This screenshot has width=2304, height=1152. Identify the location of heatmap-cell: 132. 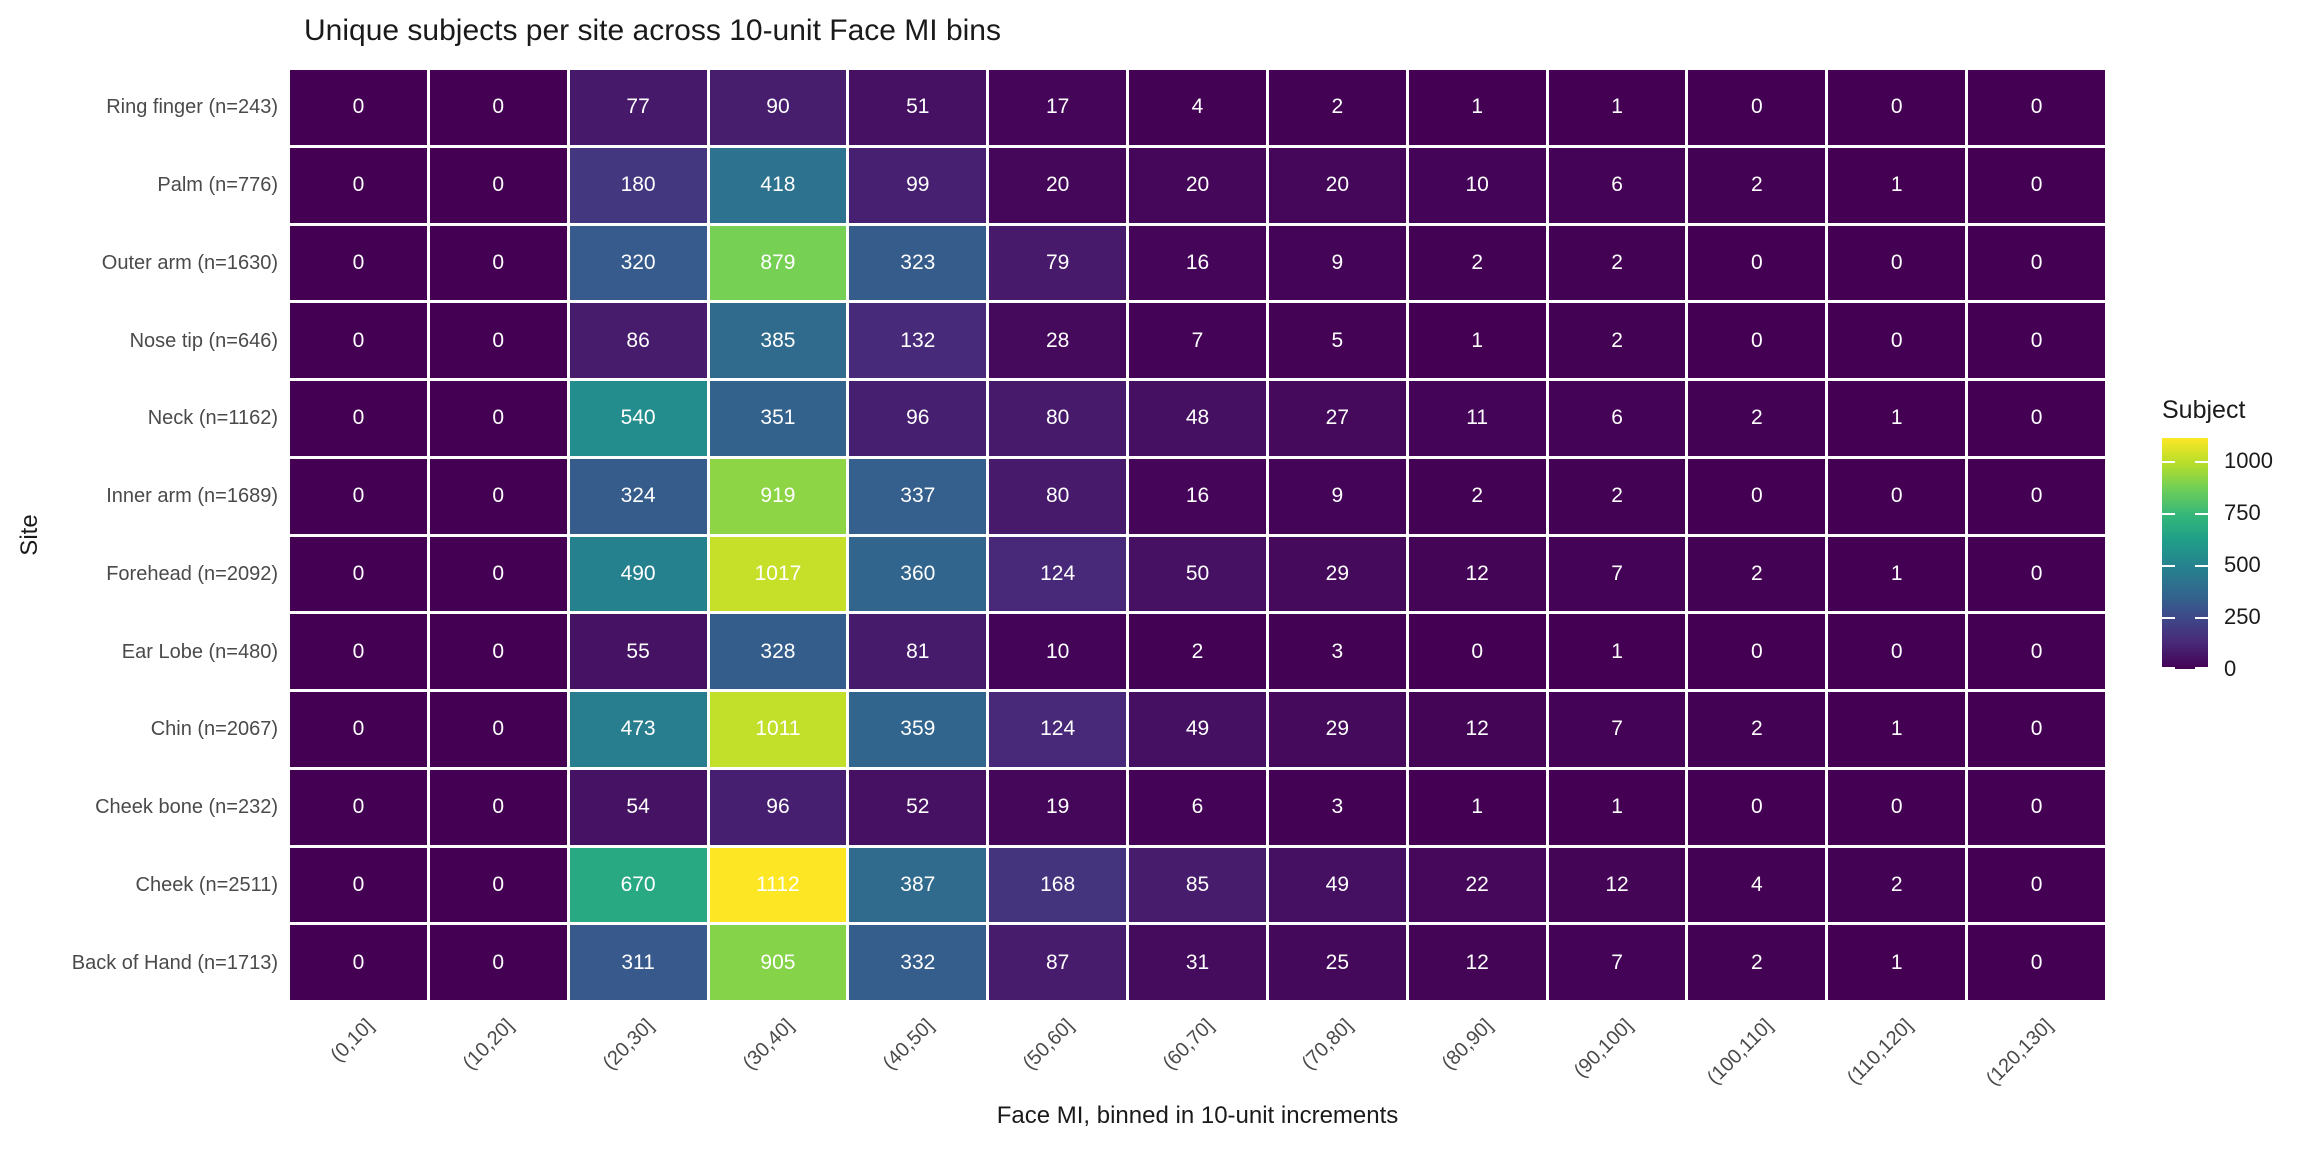
(918, 340).